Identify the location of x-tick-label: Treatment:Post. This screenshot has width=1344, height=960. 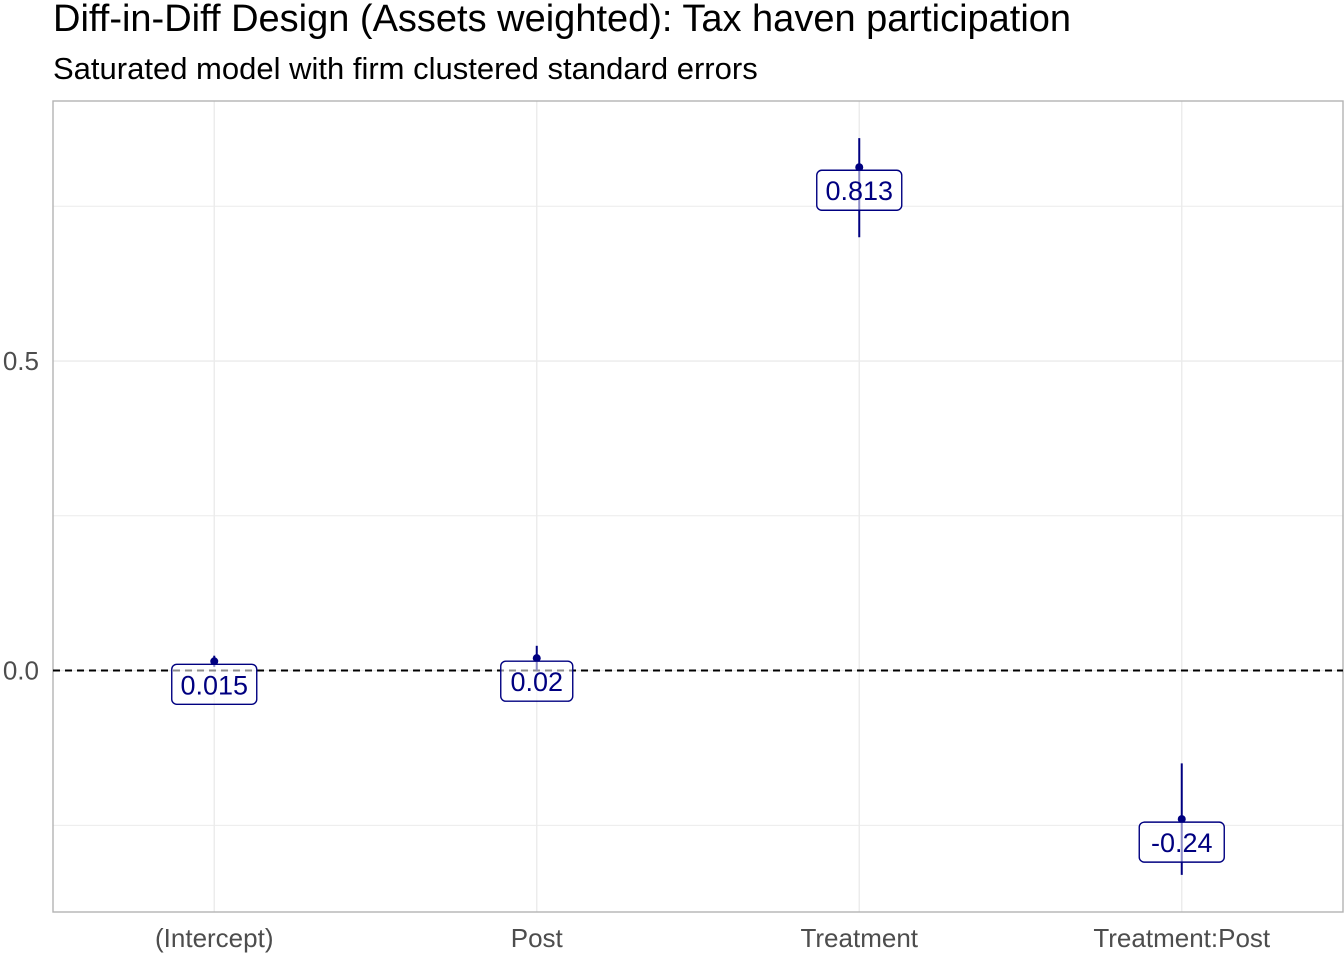
(1182, 938).